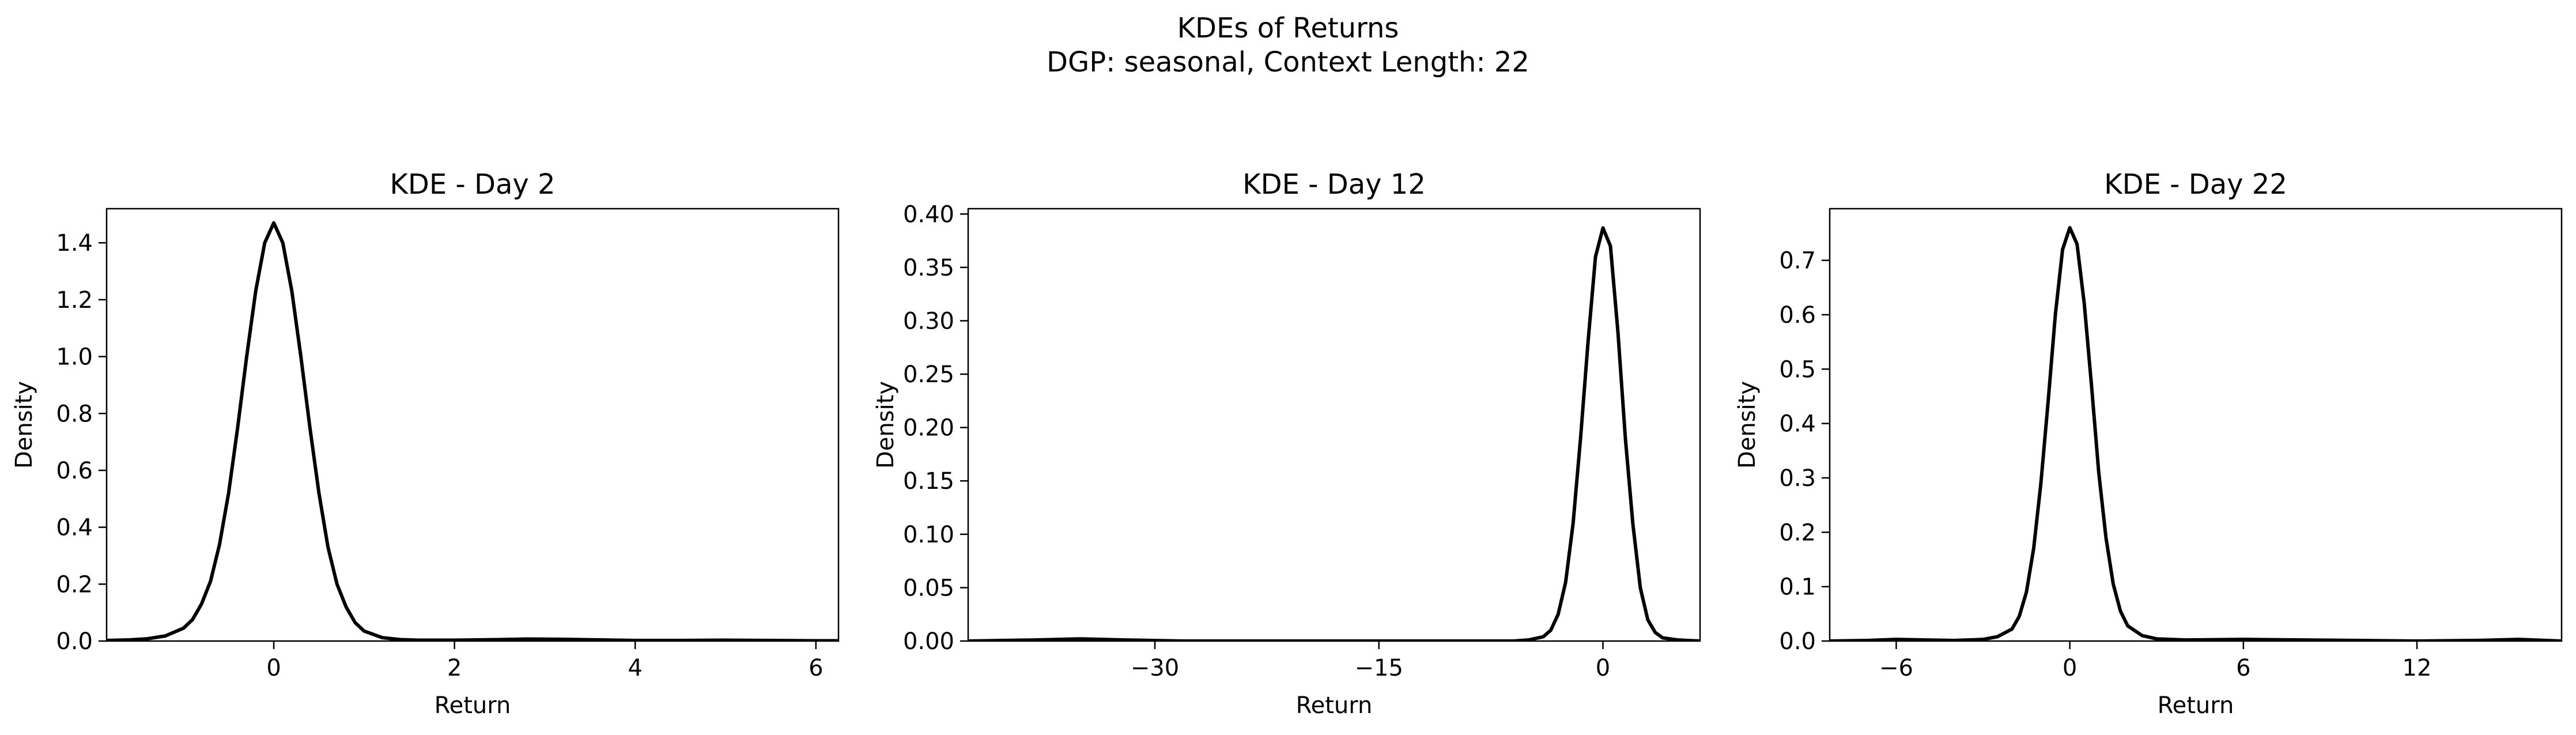  I want to click on y-tick-label: 1.2, so click(75, 300).